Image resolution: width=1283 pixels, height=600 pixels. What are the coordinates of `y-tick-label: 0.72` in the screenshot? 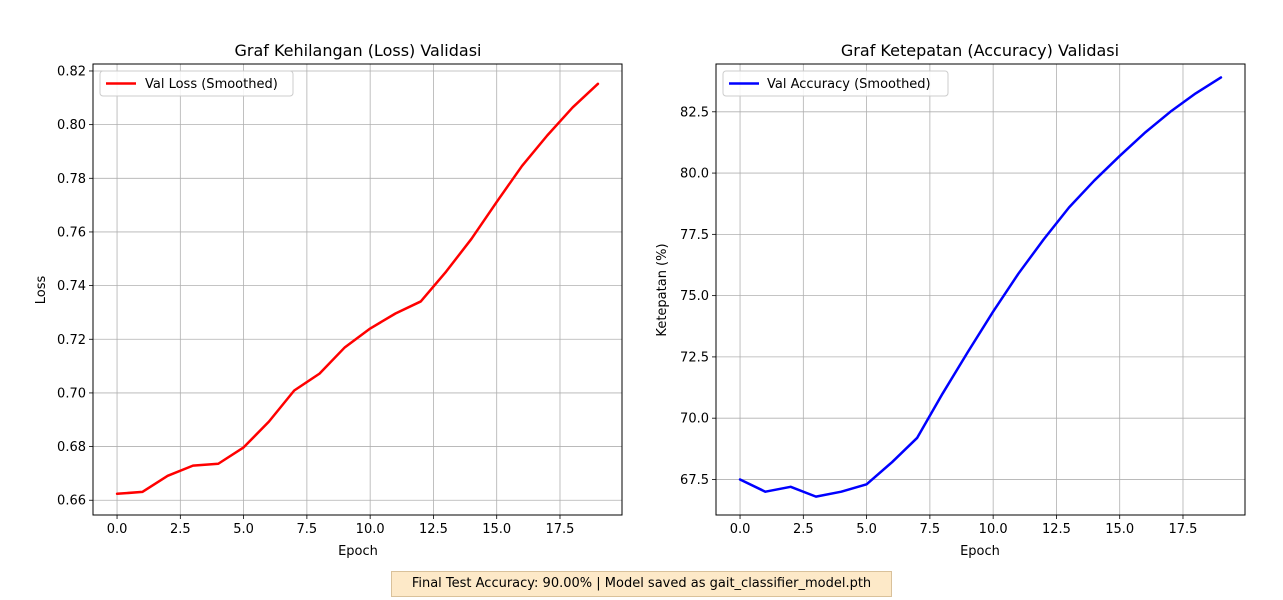 It's located at (71, 340).